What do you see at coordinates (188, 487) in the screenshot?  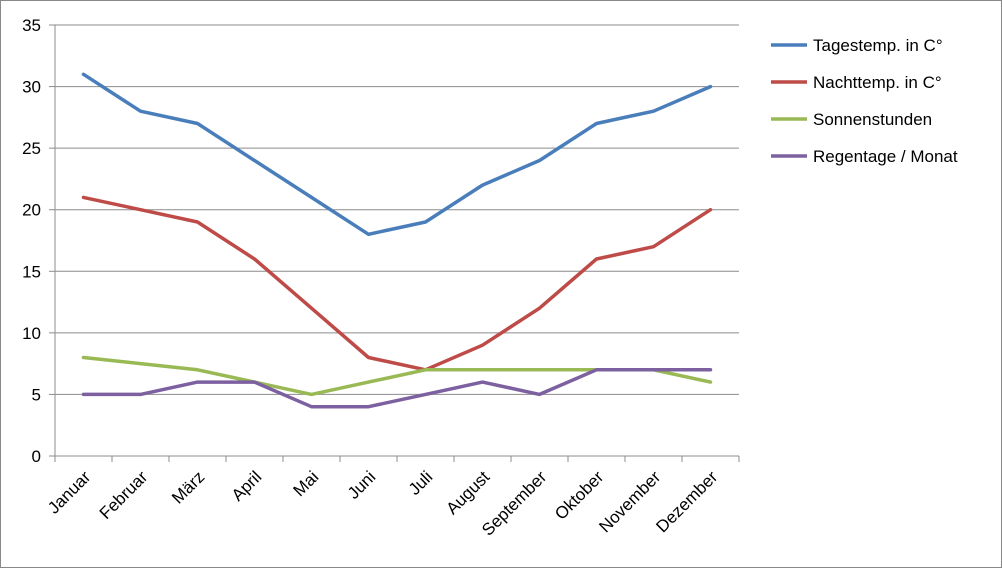 I see `x-tick-label: März` at bounding box center [188, 487].